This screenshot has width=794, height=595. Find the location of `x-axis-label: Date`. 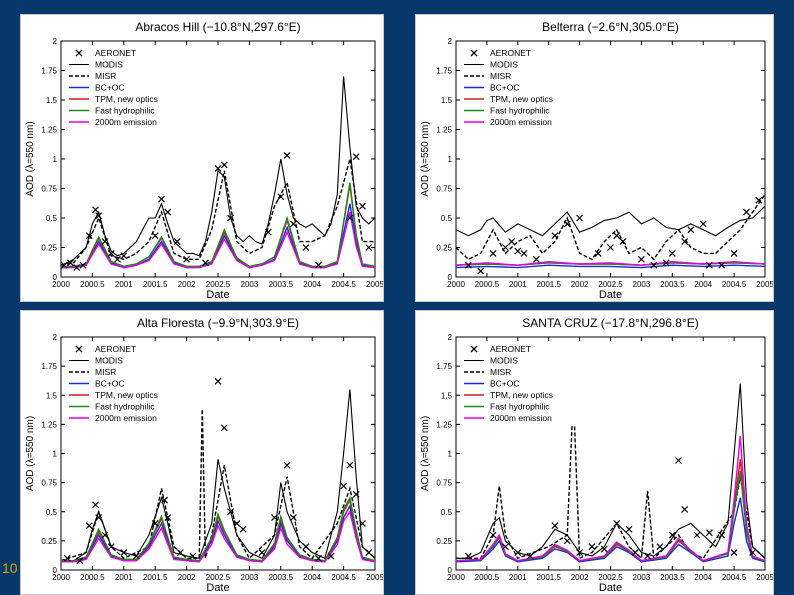

x-axis-label: Date is located at coordinates (217, 588).